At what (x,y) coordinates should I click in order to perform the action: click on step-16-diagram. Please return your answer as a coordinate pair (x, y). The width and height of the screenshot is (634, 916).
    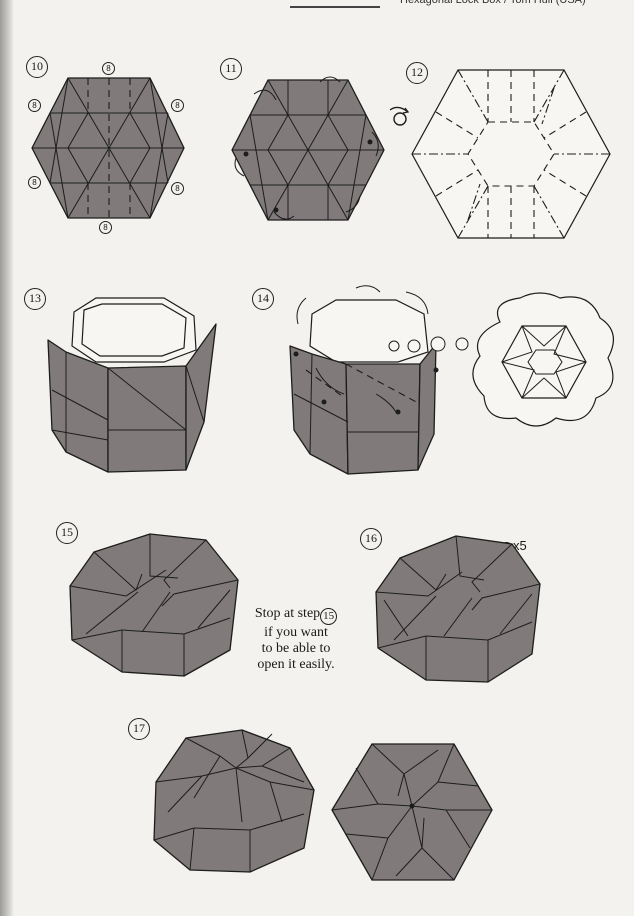
    Looking at the image, I should click on (458, 609).